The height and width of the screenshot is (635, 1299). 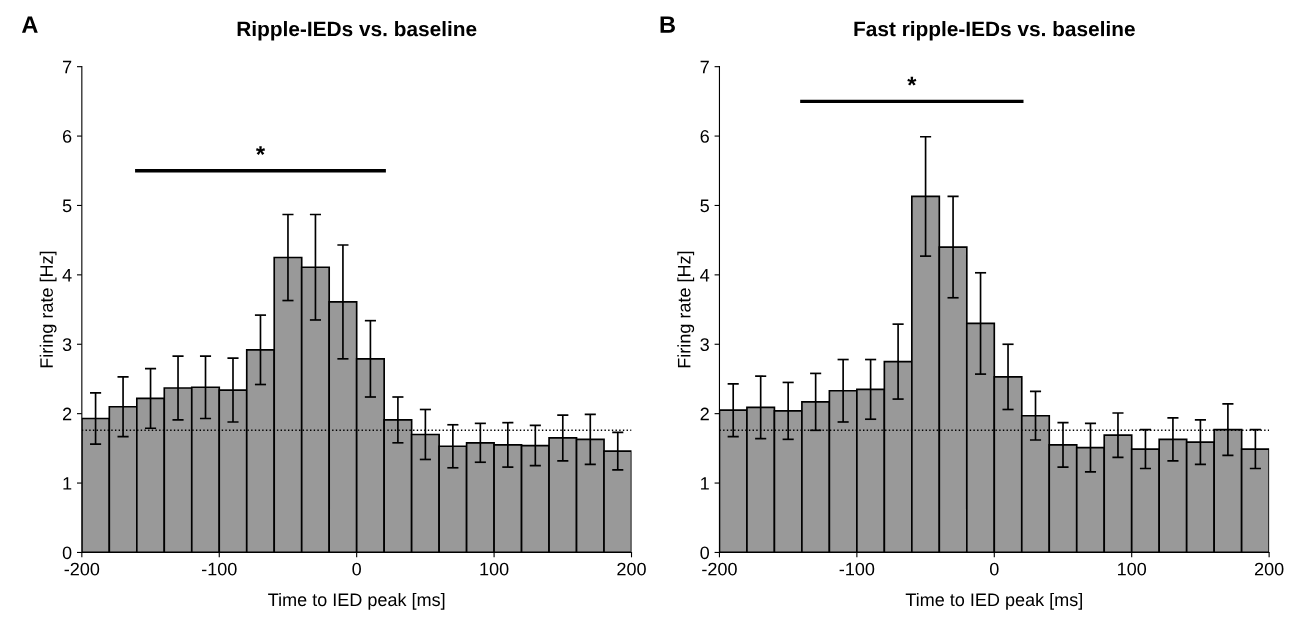 I want to click on chart-title: Ripple-IEDs vs. baseline, so click(x=357, y=31).